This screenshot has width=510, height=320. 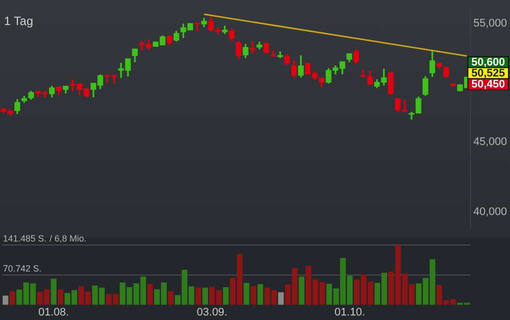 What do you see at coordinates (488, 74) in the screenshot?
I see `text: 50,525` at bounding box center [488, 74].